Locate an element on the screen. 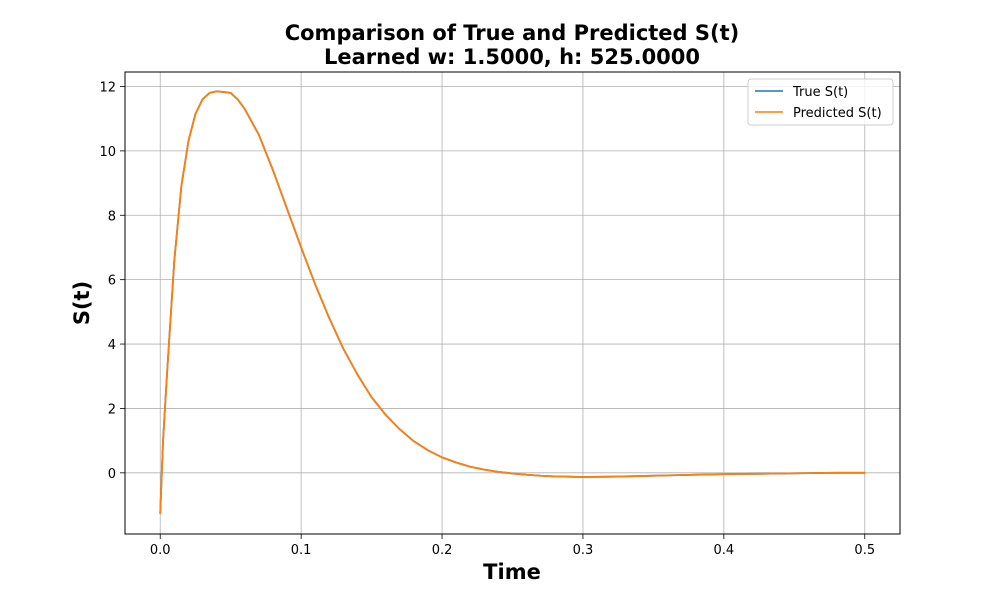 The image size is (1000, 600). x-axis-label: Time is located at coordinates (512, 572).